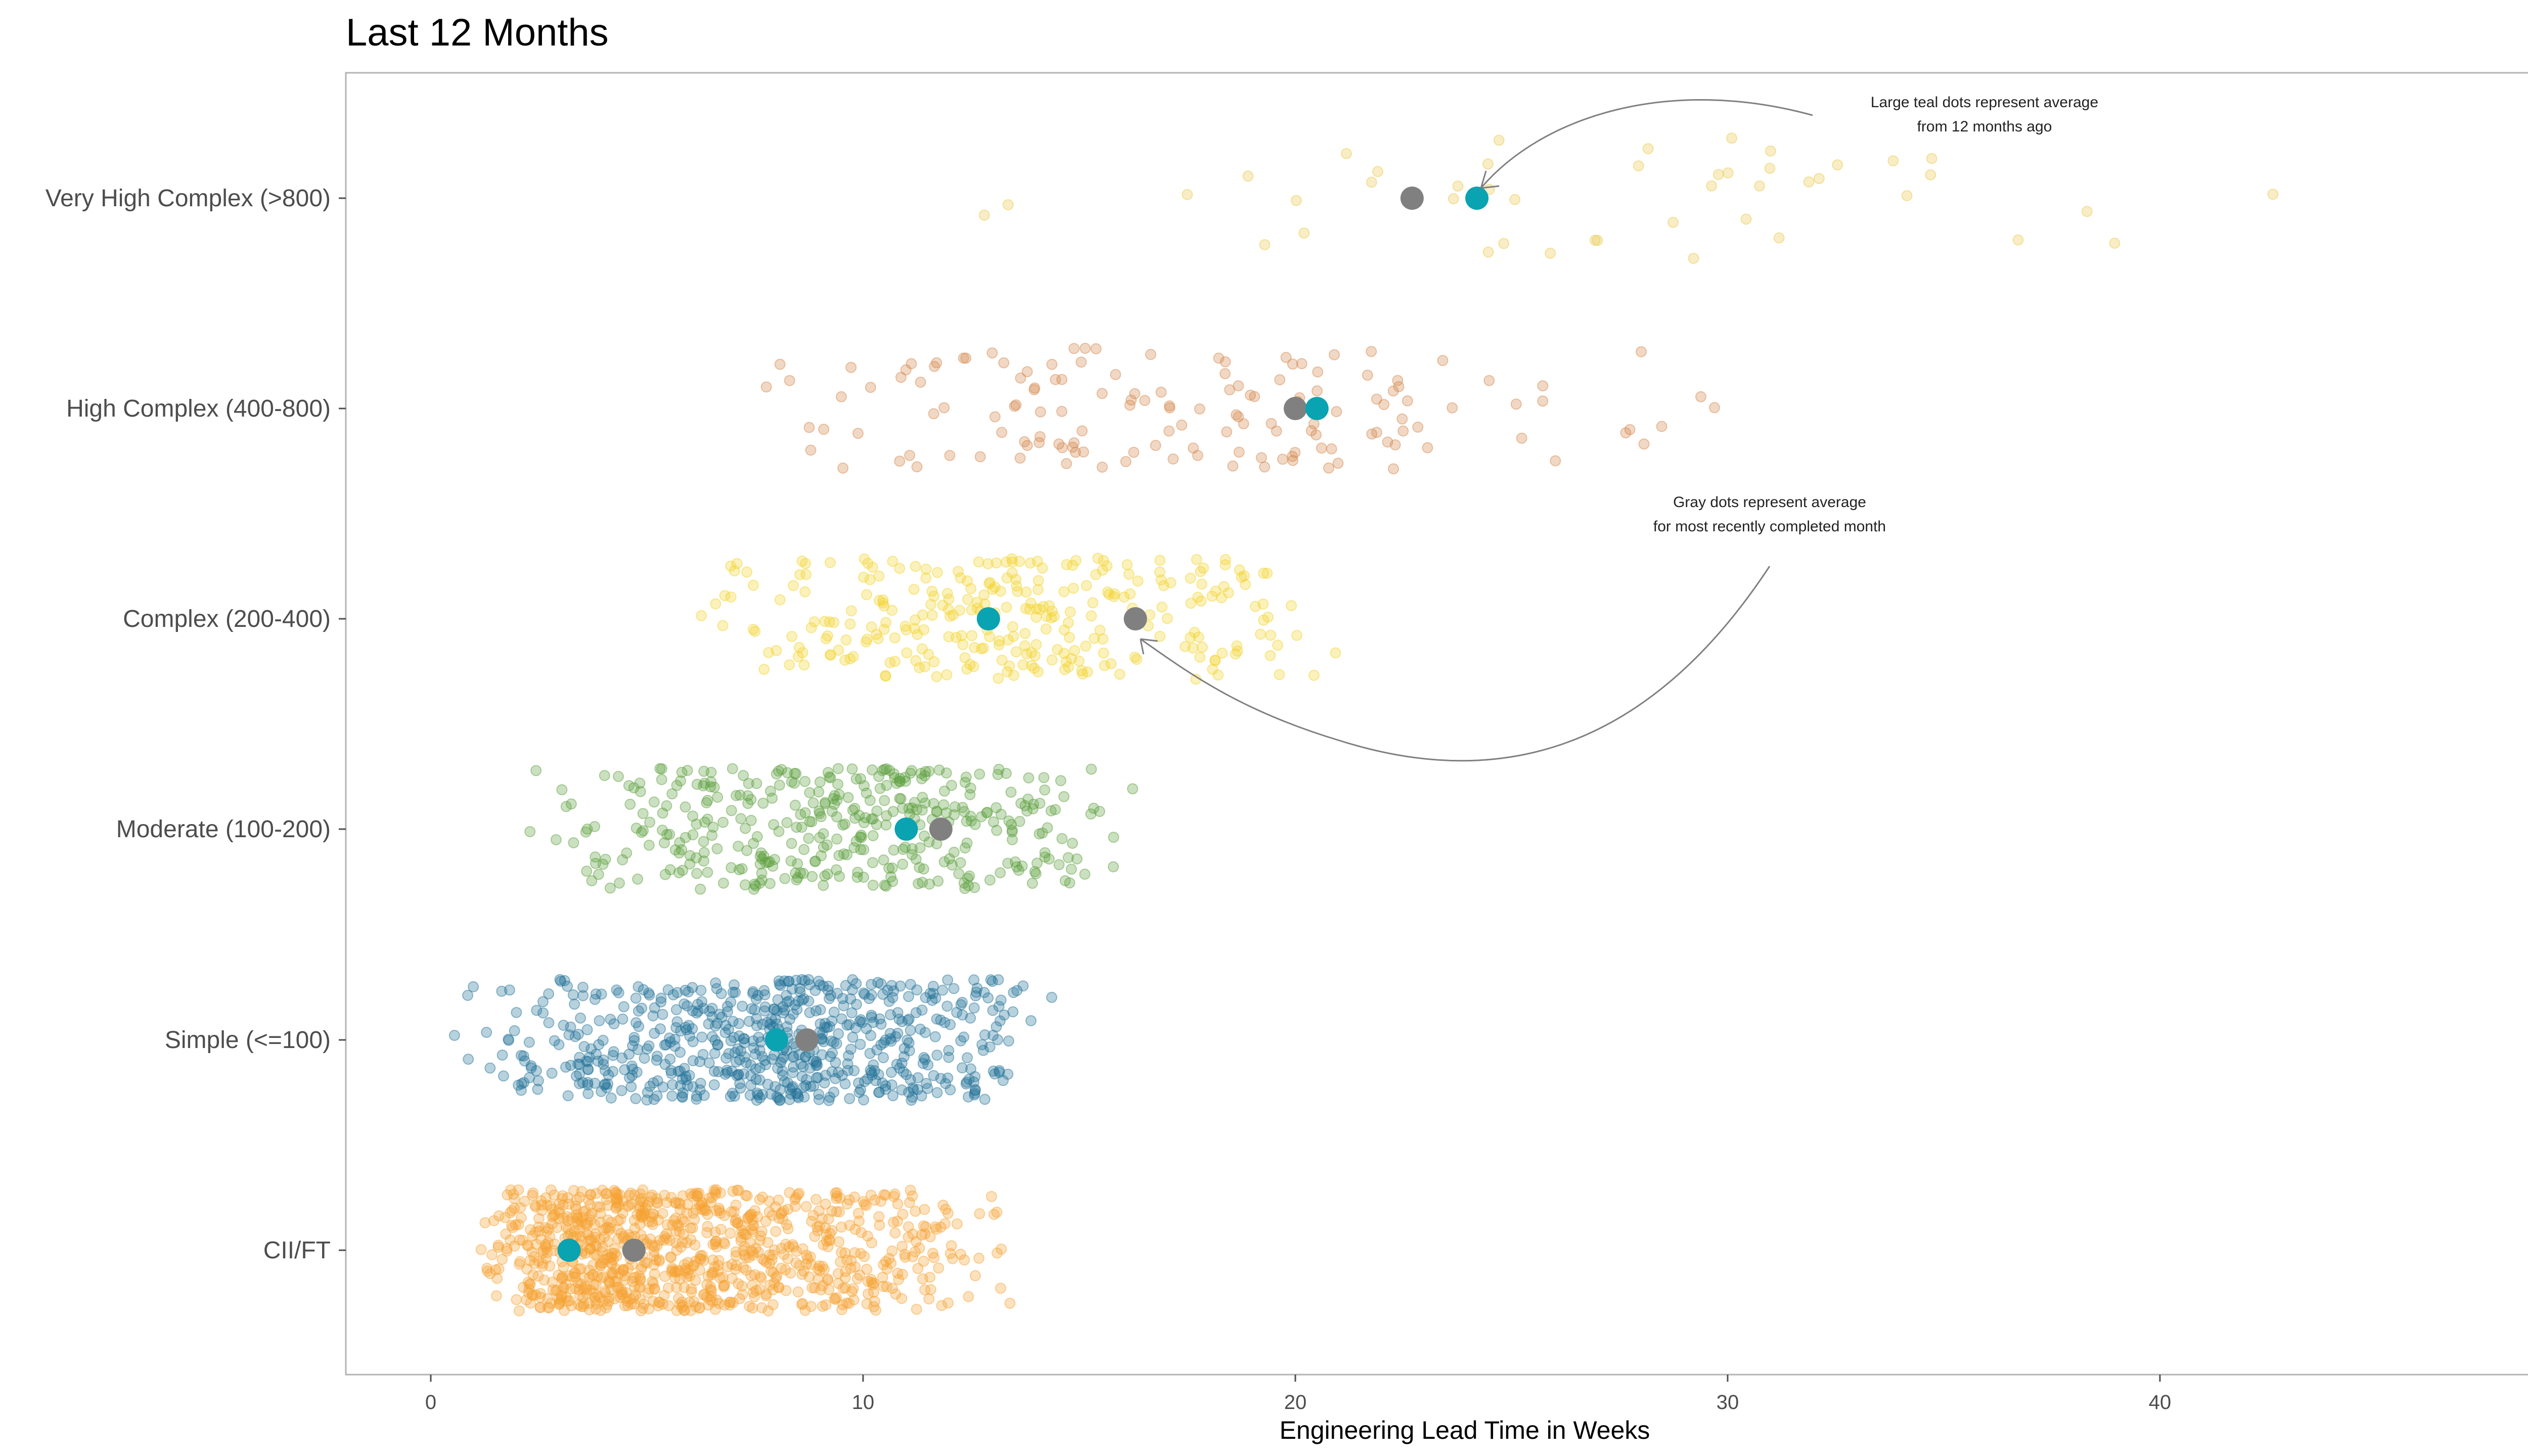 The width and height of the screenshot is (2528, 1456). I want to click on x-tick-label: 20, so click(1296, 1402).